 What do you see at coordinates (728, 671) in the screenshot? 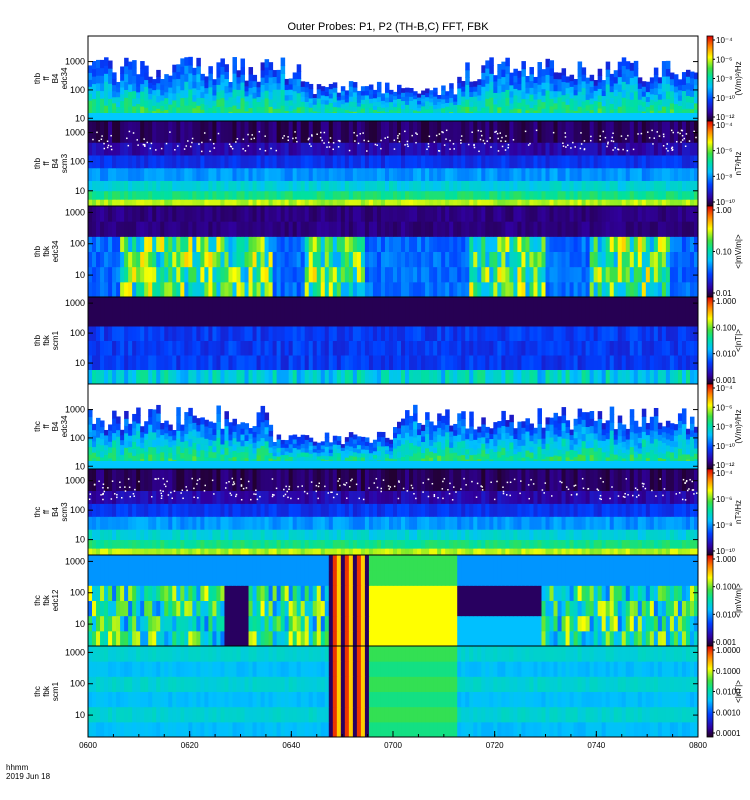
I see `cbar-tick-label: 0.1000` at bounding box center [728, 671].